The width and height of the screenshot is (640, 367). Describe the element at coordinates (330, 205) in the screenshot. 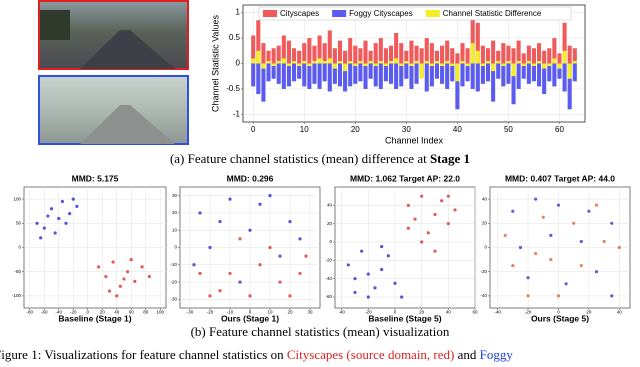

I see `y-tick-label: 40` at that location.